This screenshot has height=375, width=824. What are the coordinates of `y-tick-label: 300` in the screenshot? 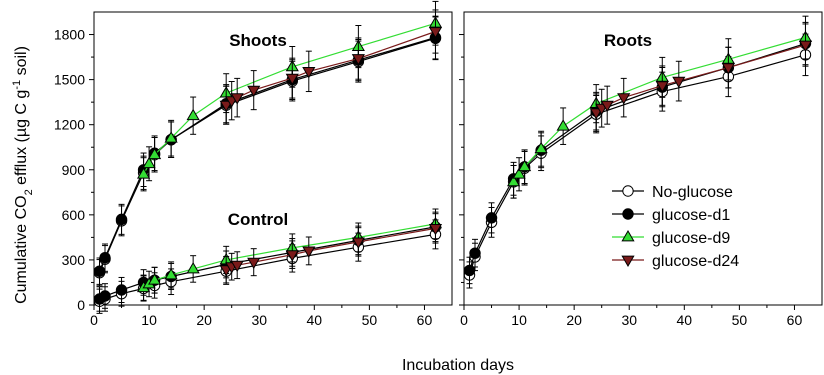 It's located at (74, 260).